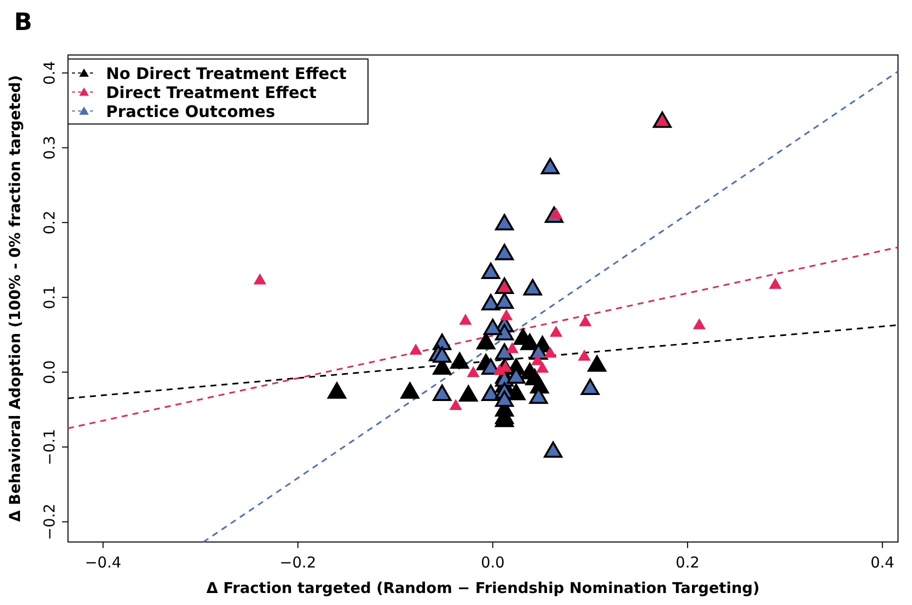 This screenshot has height=605, width=912. I want to click on y-tick-label: 0.0, so click(49, 372).